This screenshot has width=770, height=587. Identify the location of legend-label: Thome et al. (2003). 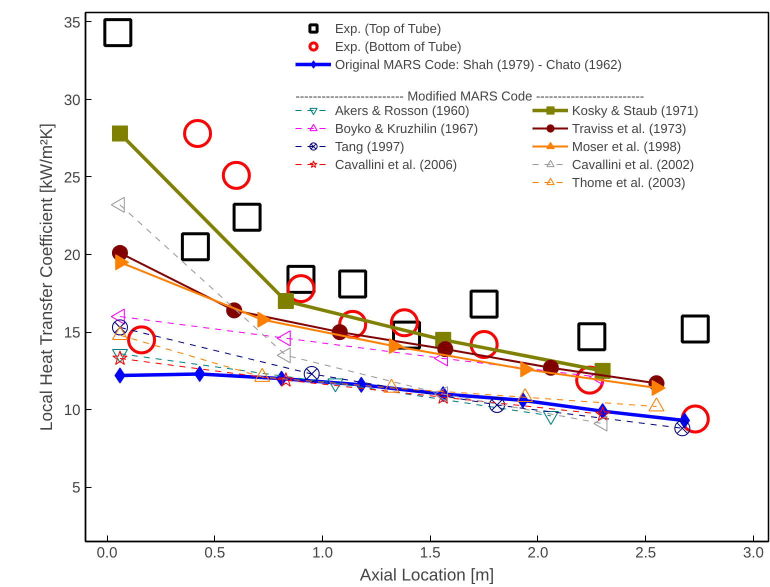
(629, 182).